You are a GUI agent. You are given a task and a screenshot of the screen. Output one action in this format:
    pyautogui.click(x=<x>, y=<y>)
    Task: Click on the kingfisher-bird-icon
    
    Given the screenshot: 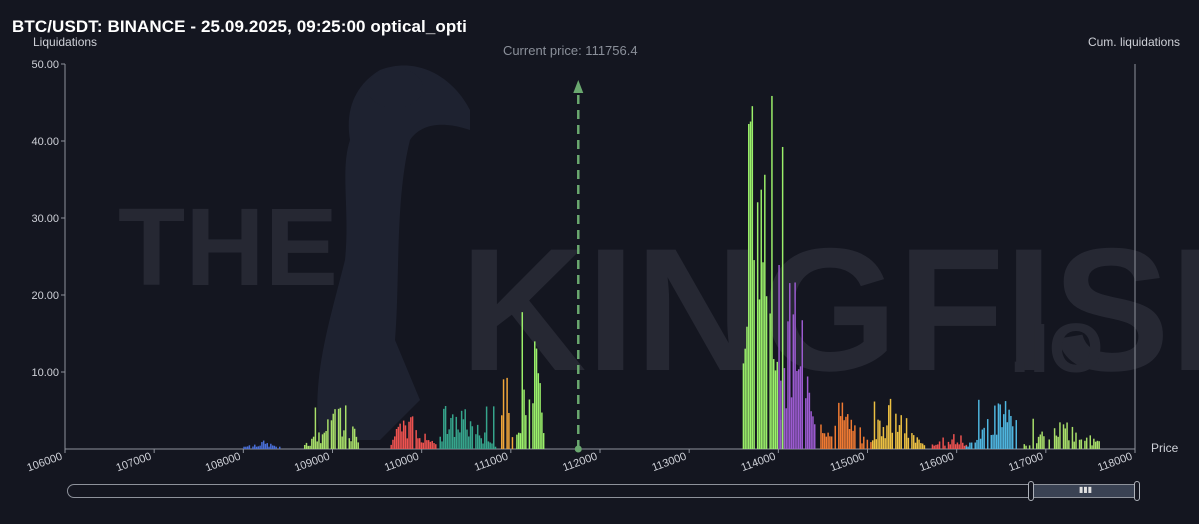 What is the action you would take?
    pyautogui.click(x=393, y=252)
    